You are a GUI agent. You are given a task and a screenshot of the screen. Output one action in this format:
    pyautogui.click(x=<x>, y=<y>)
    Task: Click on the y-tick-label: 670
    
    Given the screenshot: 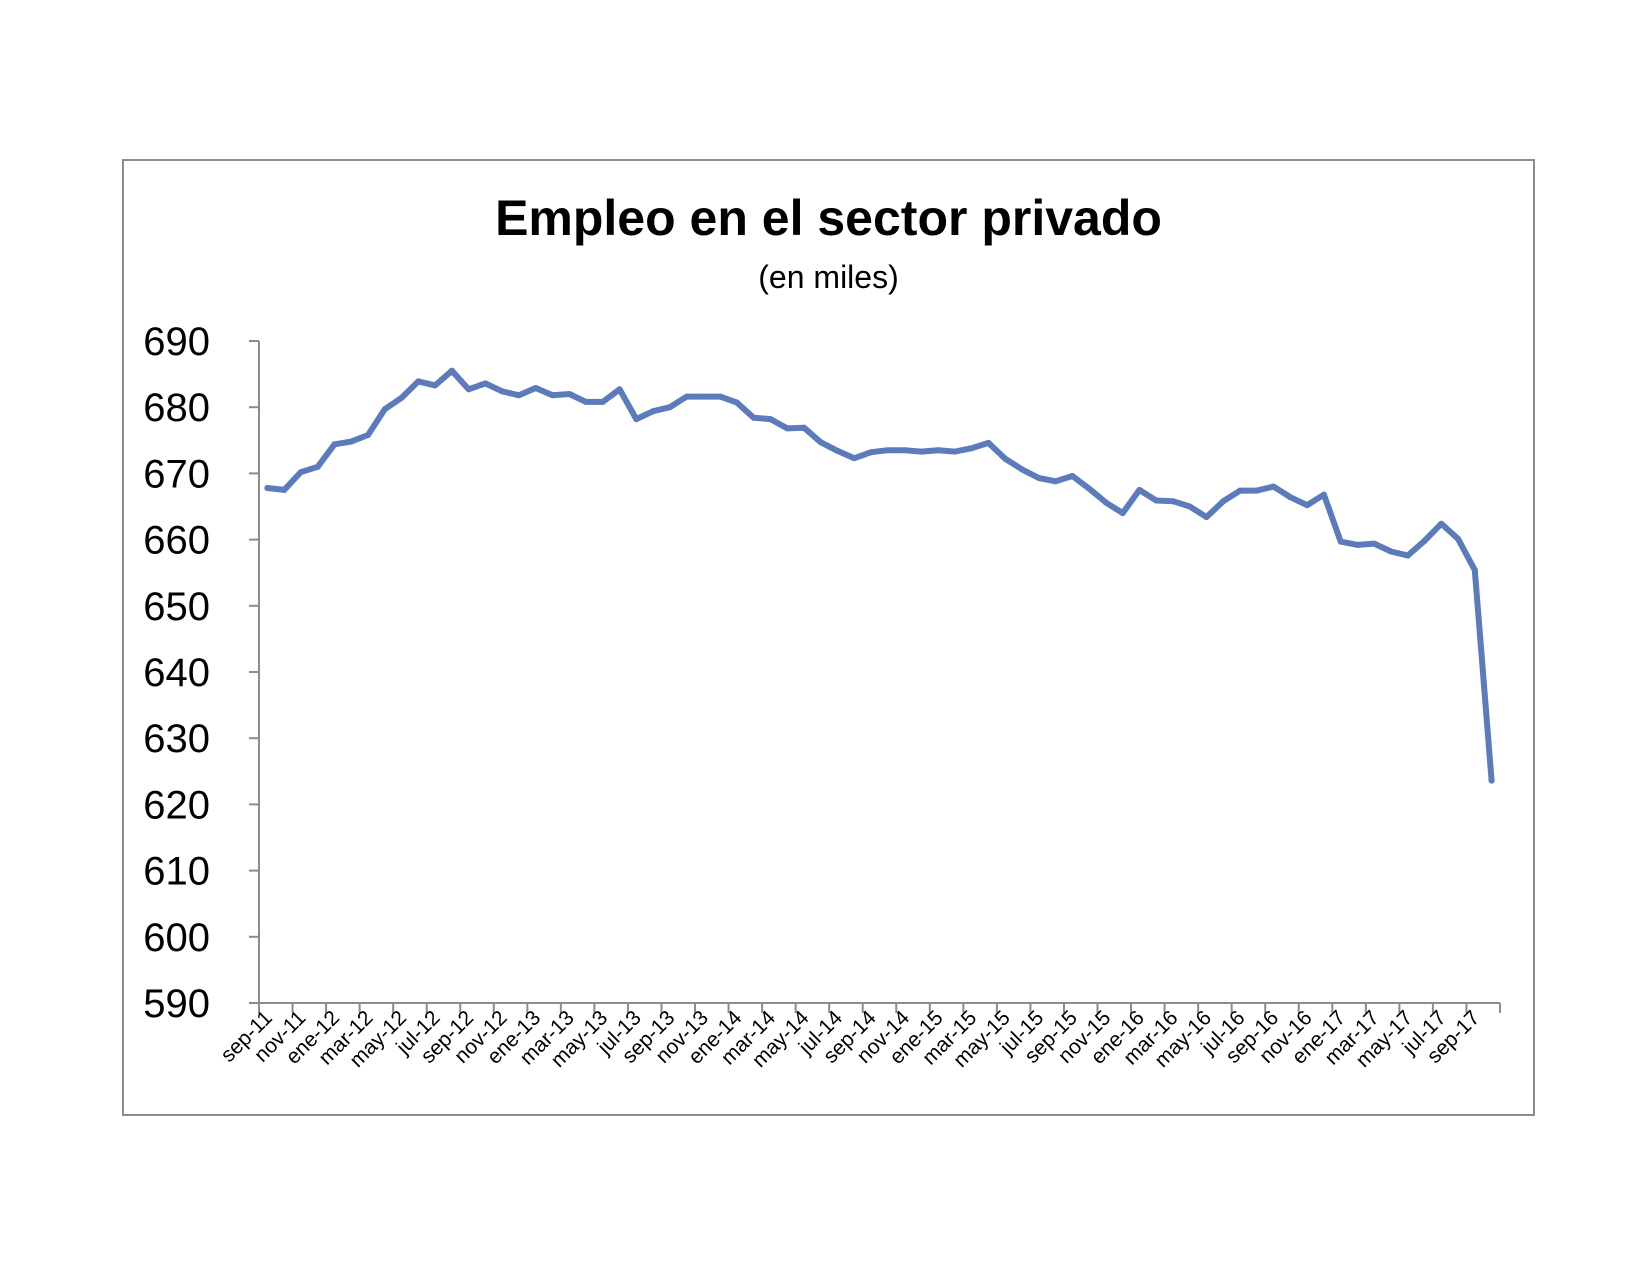 What is the action you would take?
    pyautogui.click(x=176, y=474)
    